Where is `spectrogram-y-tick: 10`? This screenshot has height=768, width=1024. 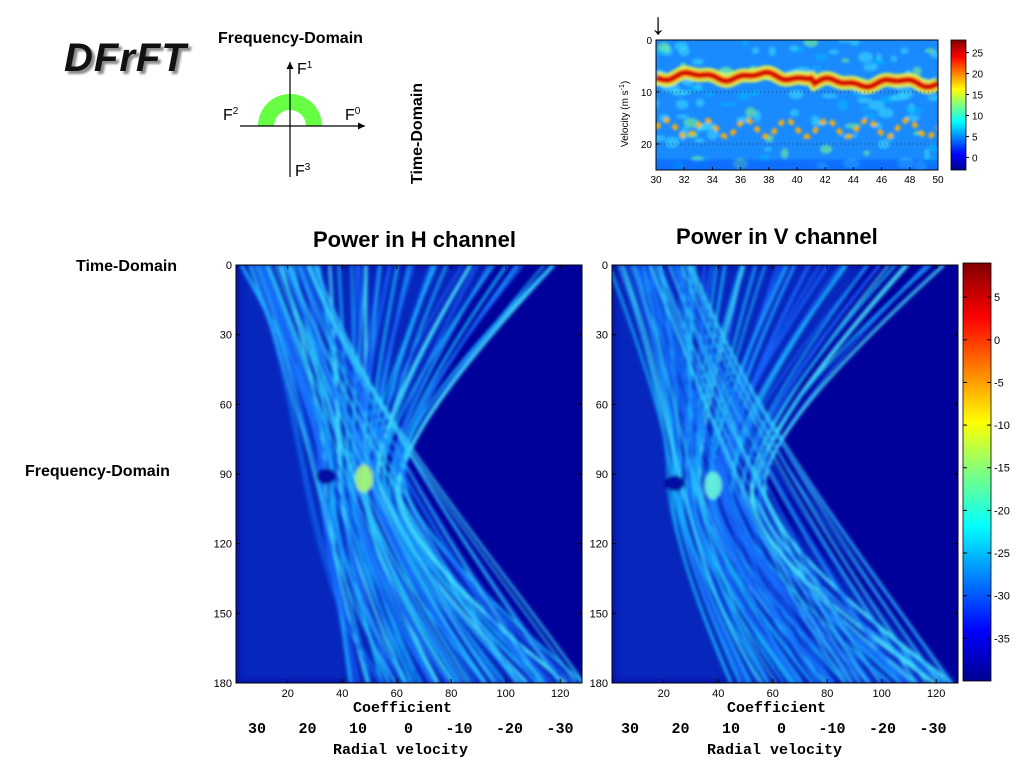
spectrogram-y-tick: 10 is located at coordinates (647, 93).